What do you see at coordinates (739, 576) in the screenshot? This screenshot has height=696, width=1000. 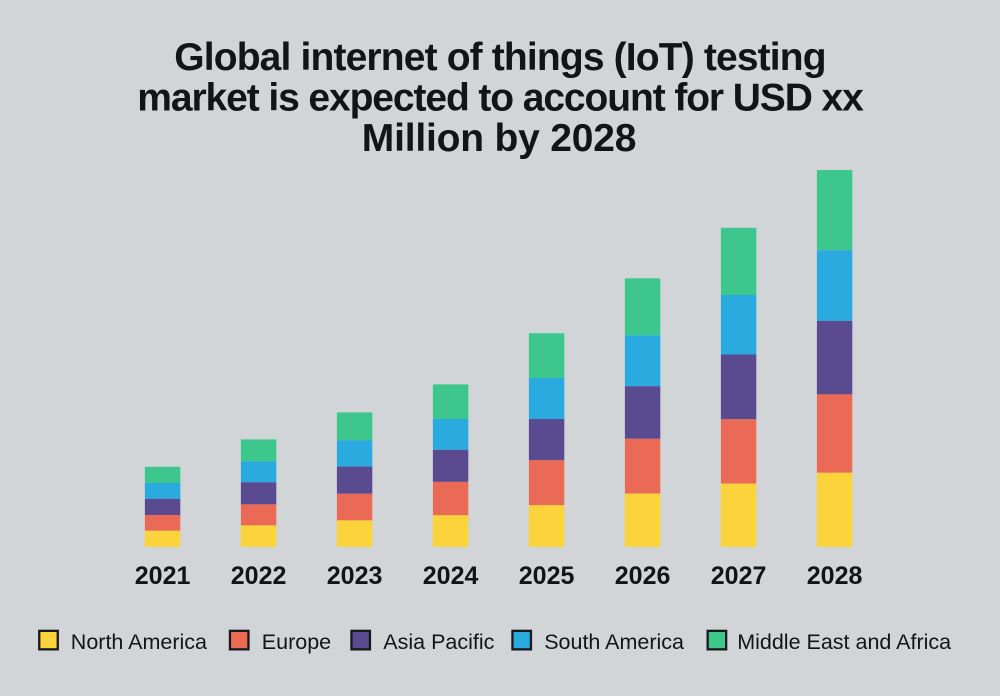 I see `svg-text: 2027` at bounding box center [739, 576].